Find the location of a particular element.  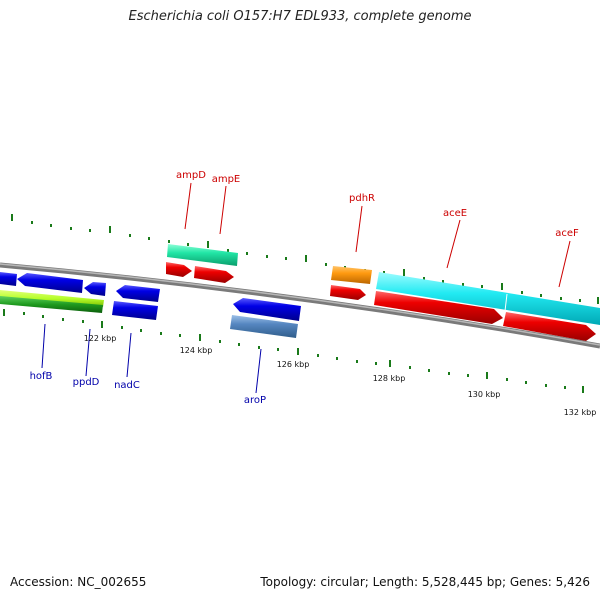

label-nadC: nadC is located at coordinates (127, 385).